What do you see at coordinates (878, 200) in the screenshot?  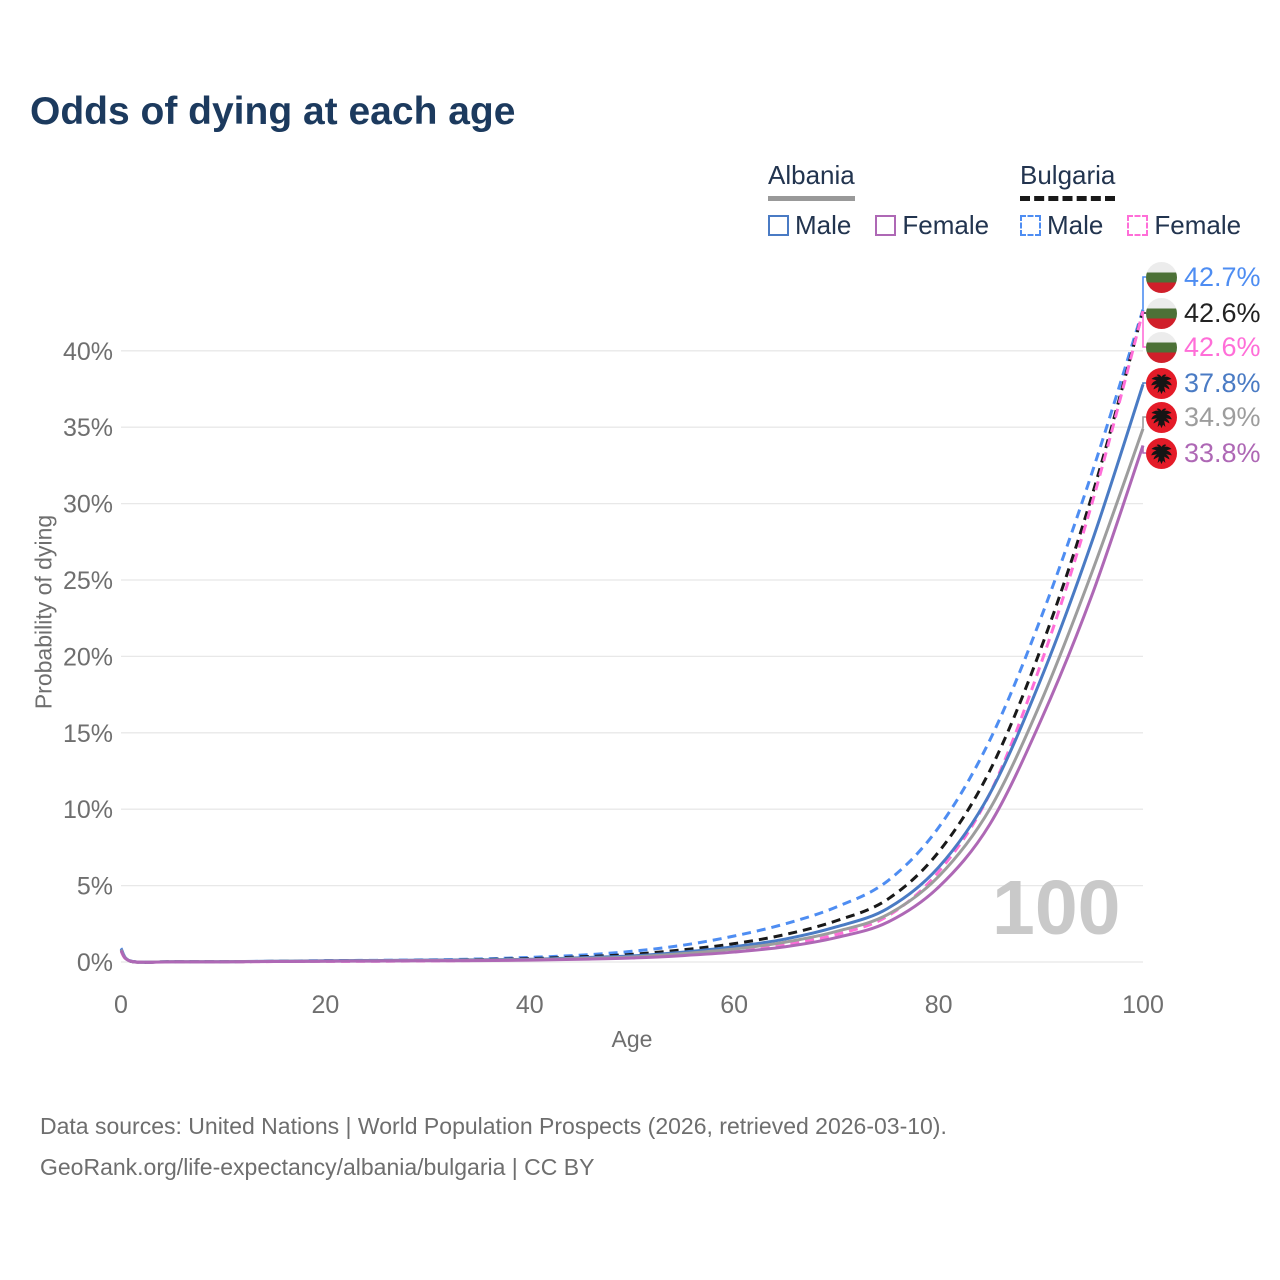 I see `legend-group-albania: Albania Male Female` at bounding box center [878, 200].